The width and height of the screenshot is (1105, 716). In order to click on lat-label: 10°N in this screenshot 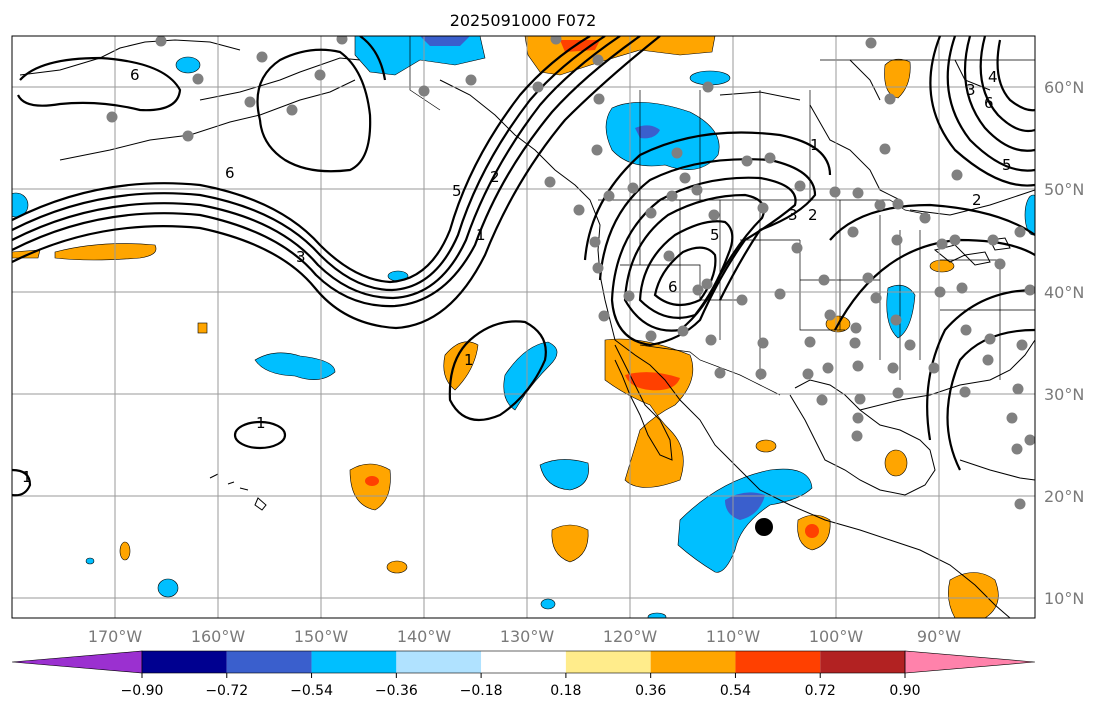, I will do `click(1064, 598)`.